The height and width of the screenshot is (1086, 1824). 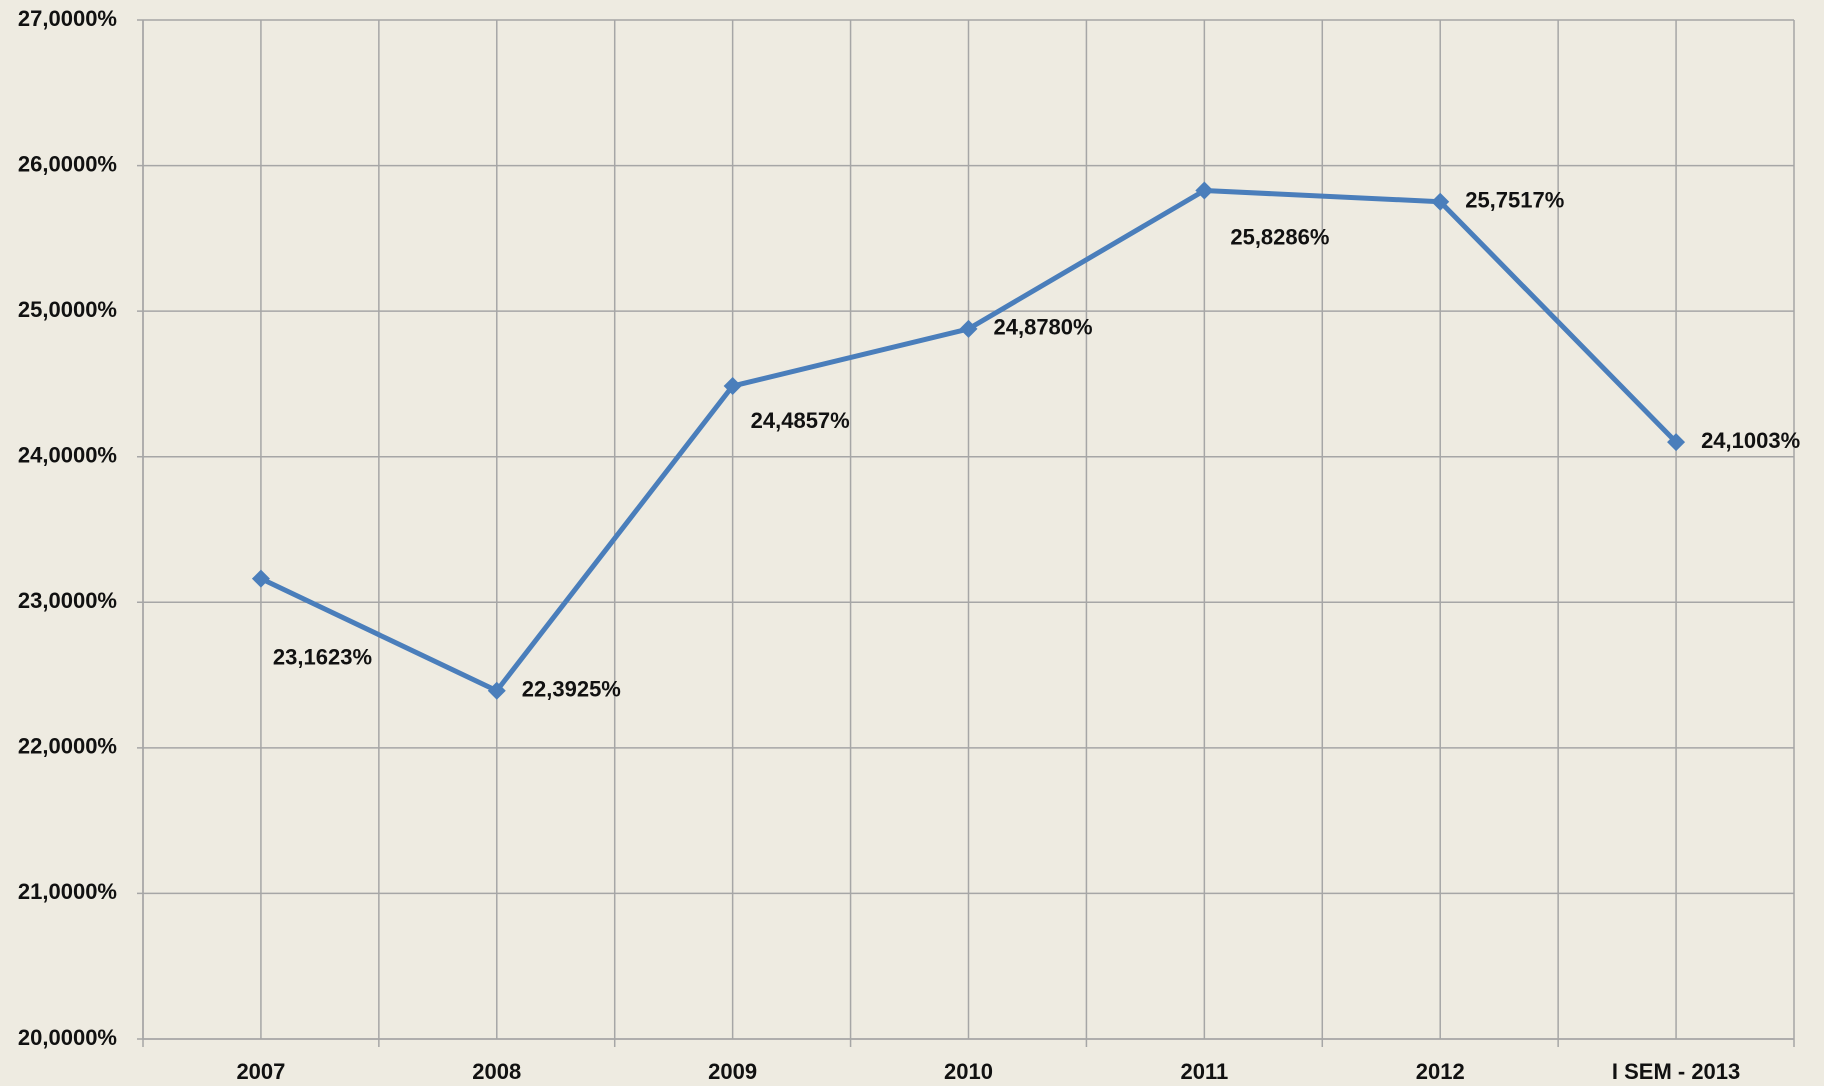 What do you see at coordinates (968, 1071) in the screenshot?
I see `x-tick-label: 2010` at bounding box center [968, 1071].